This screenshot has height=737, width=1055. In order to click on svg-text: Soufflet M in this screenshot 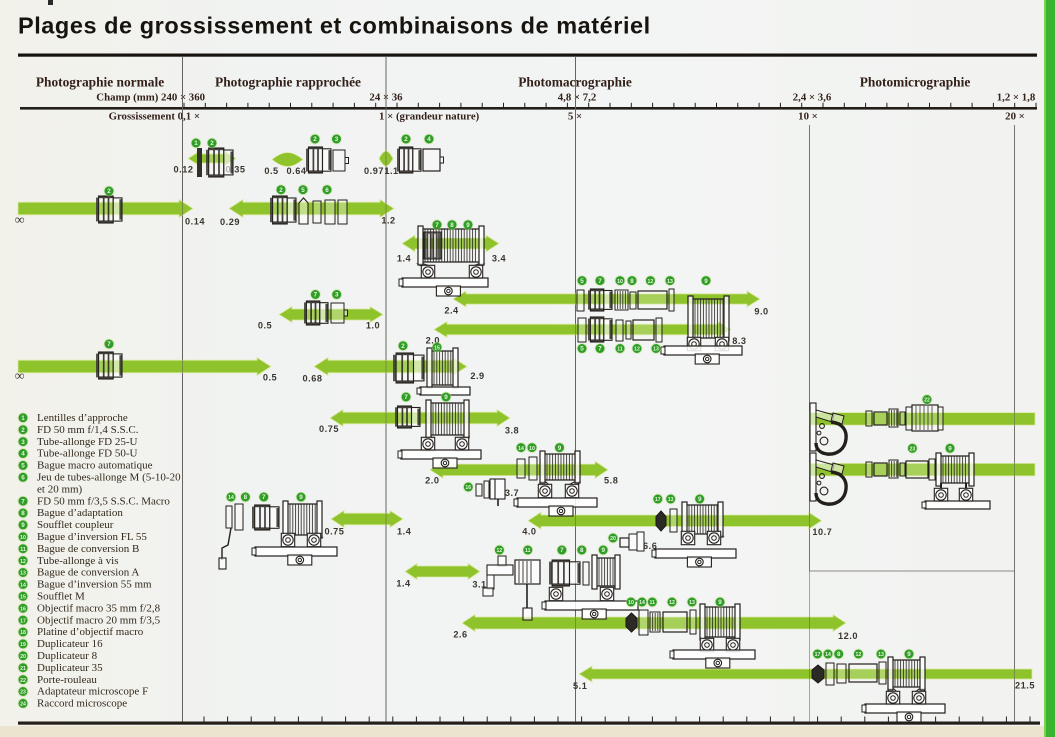, I will do `click(61, 597)`.